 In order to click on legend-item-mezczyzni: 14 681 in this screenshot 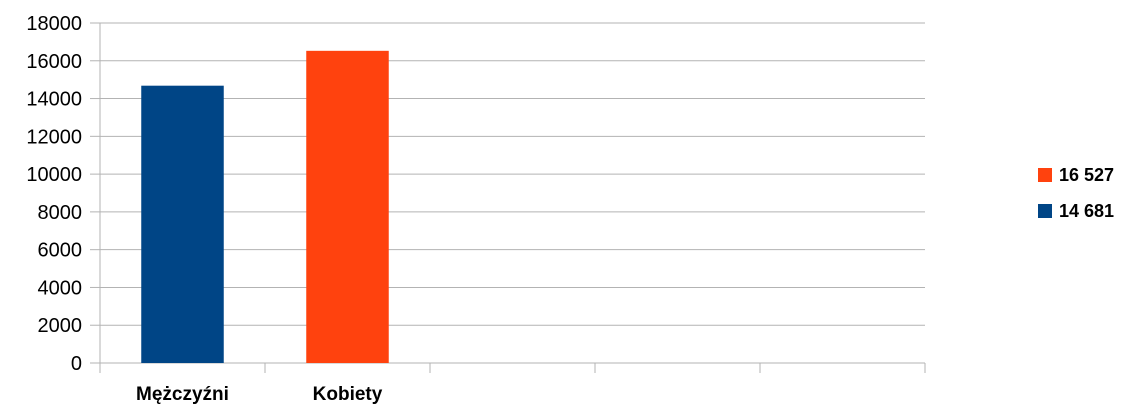, I will do `click(1088, 211)`.